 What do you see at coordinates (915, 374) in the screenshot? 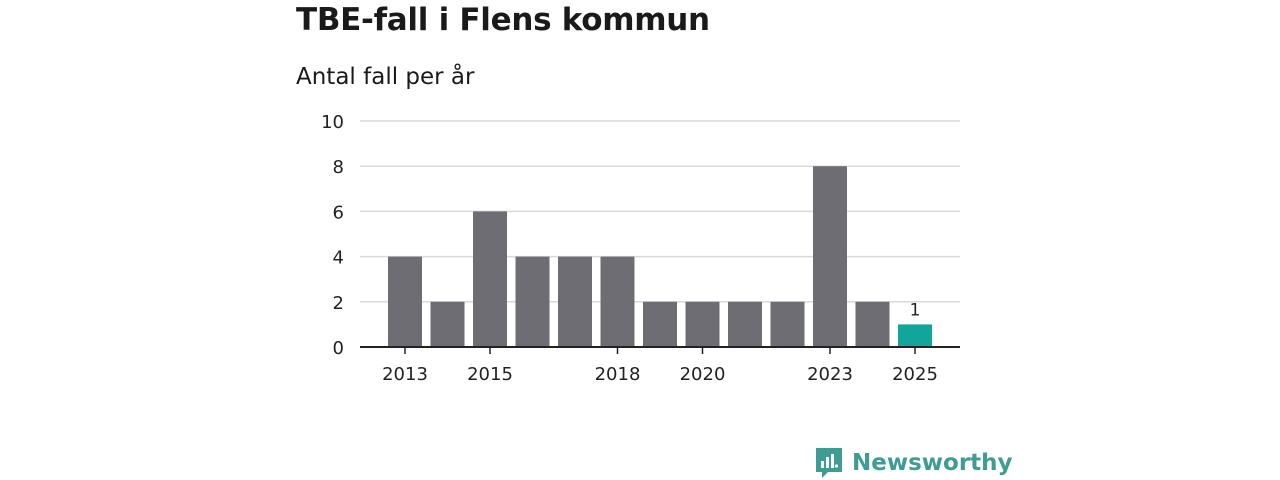
I see `x-tick-label: 2025` at bounding box center [915, 374].